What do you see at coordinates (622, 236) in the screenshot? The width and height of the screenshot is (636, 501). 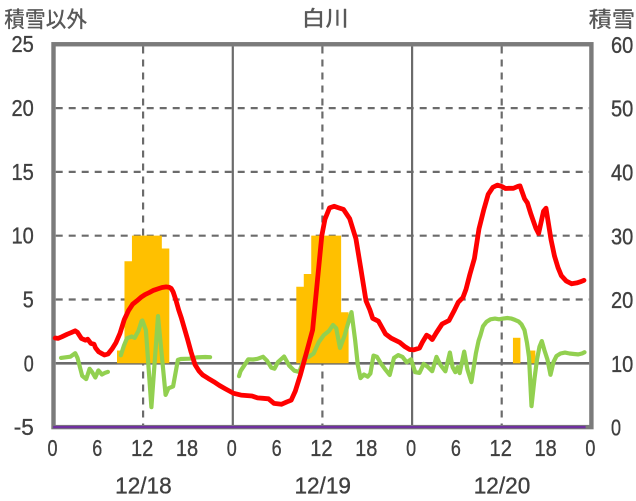 I see `svg-text: 30` at bounding box center [622, 236].